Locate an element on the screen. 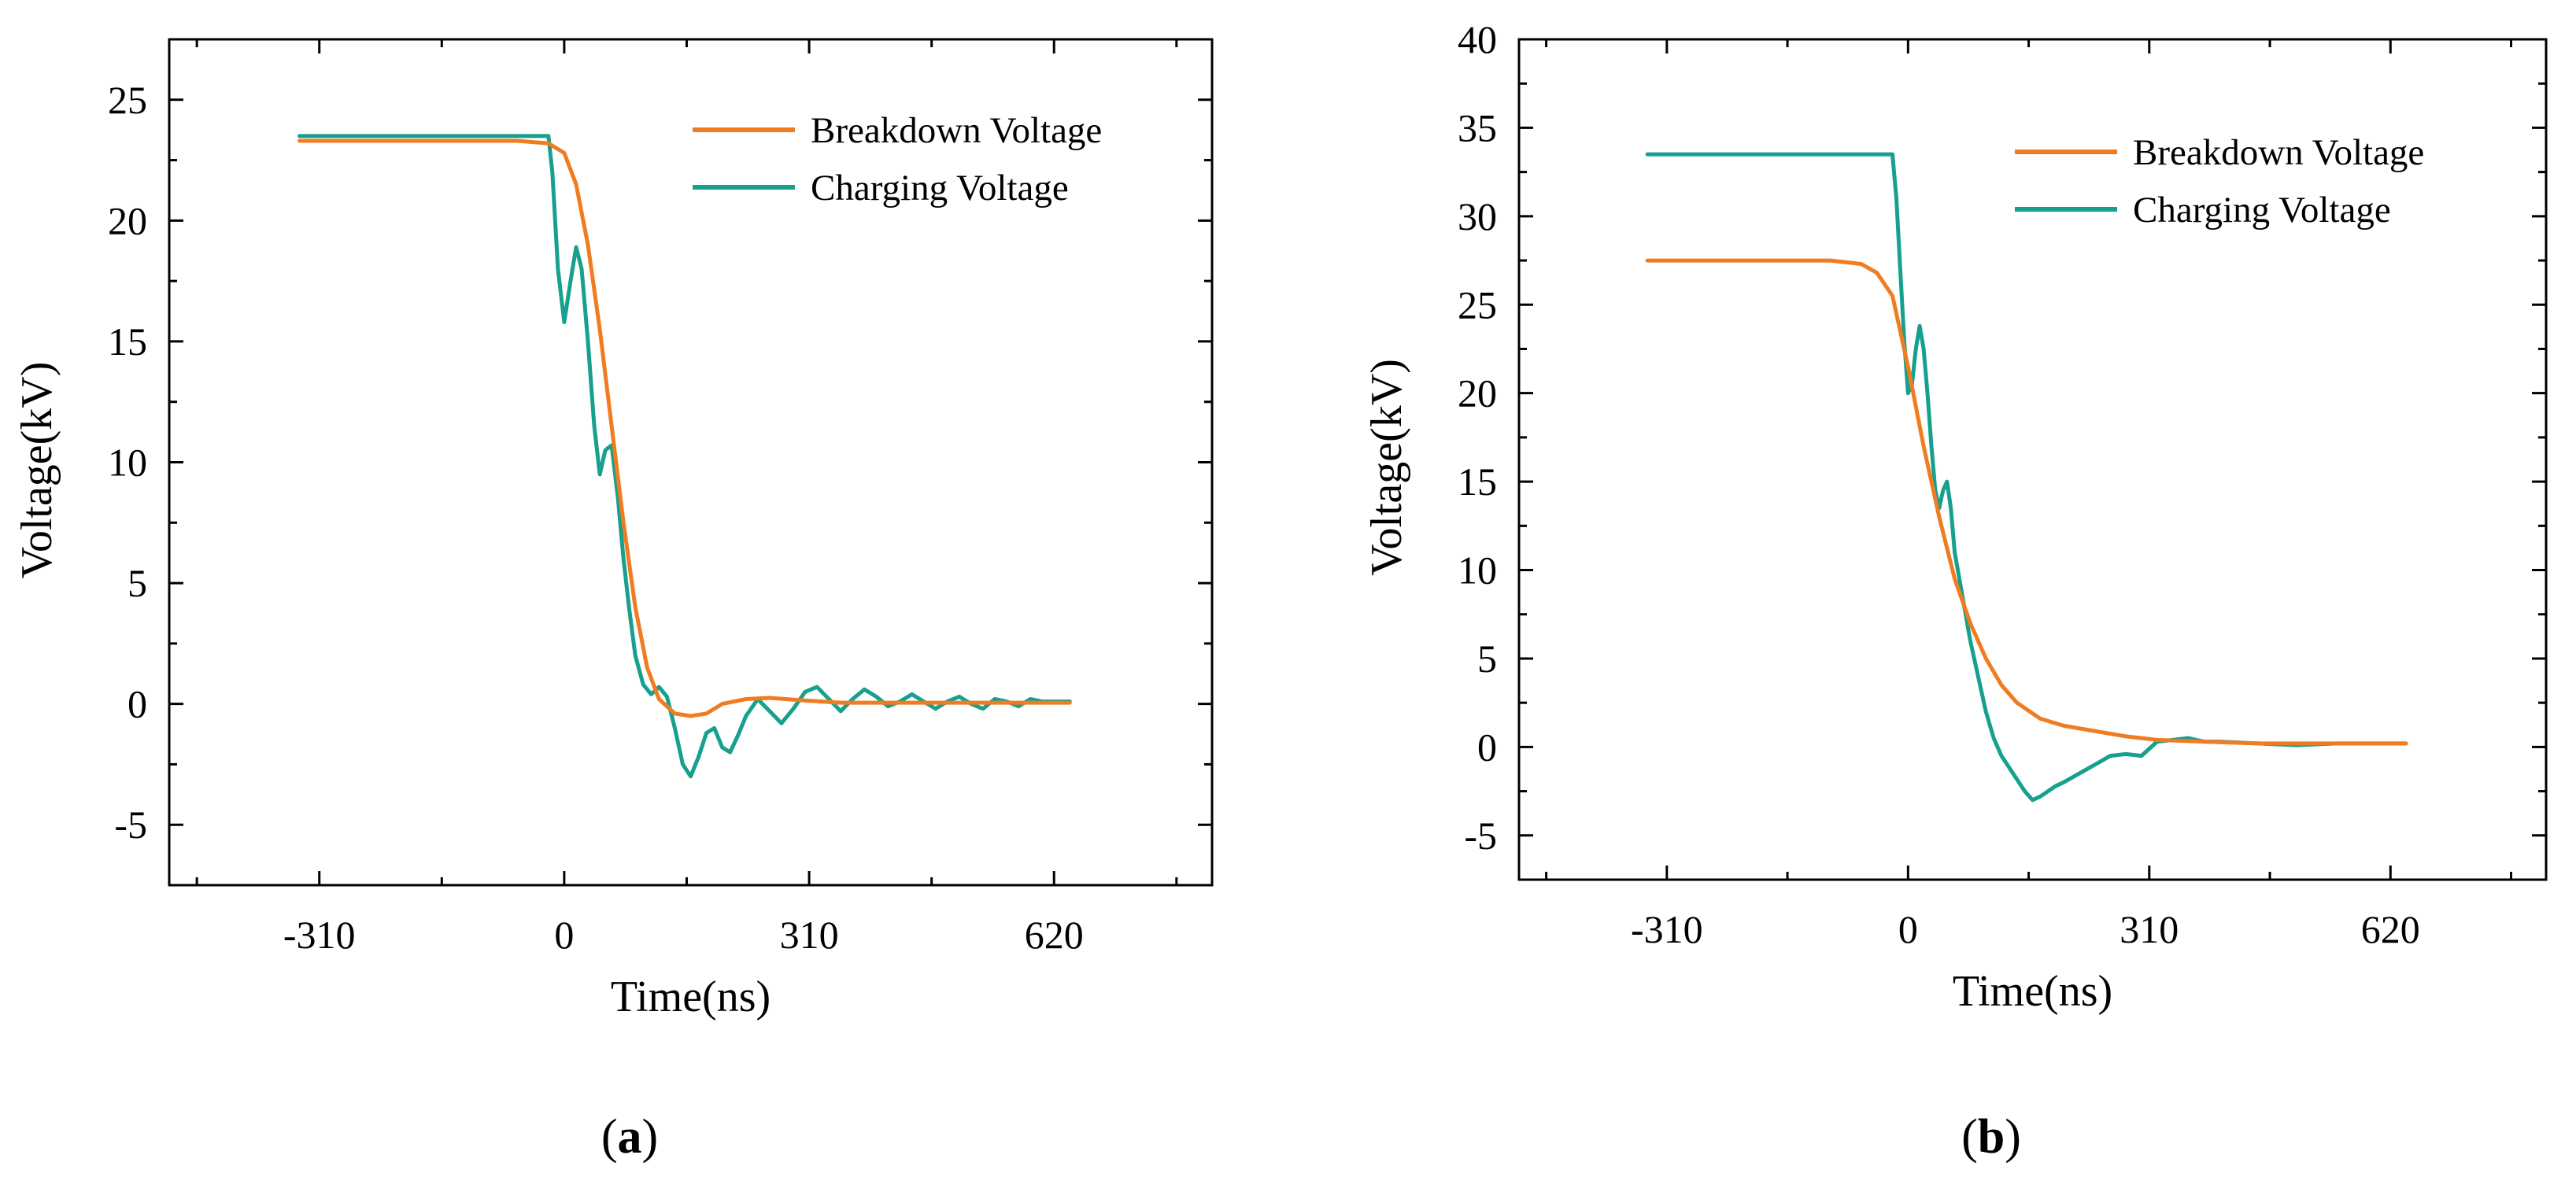 The image size is (2576, 1181). y-tick-label: 35 is located at coordinates (1477, 127).